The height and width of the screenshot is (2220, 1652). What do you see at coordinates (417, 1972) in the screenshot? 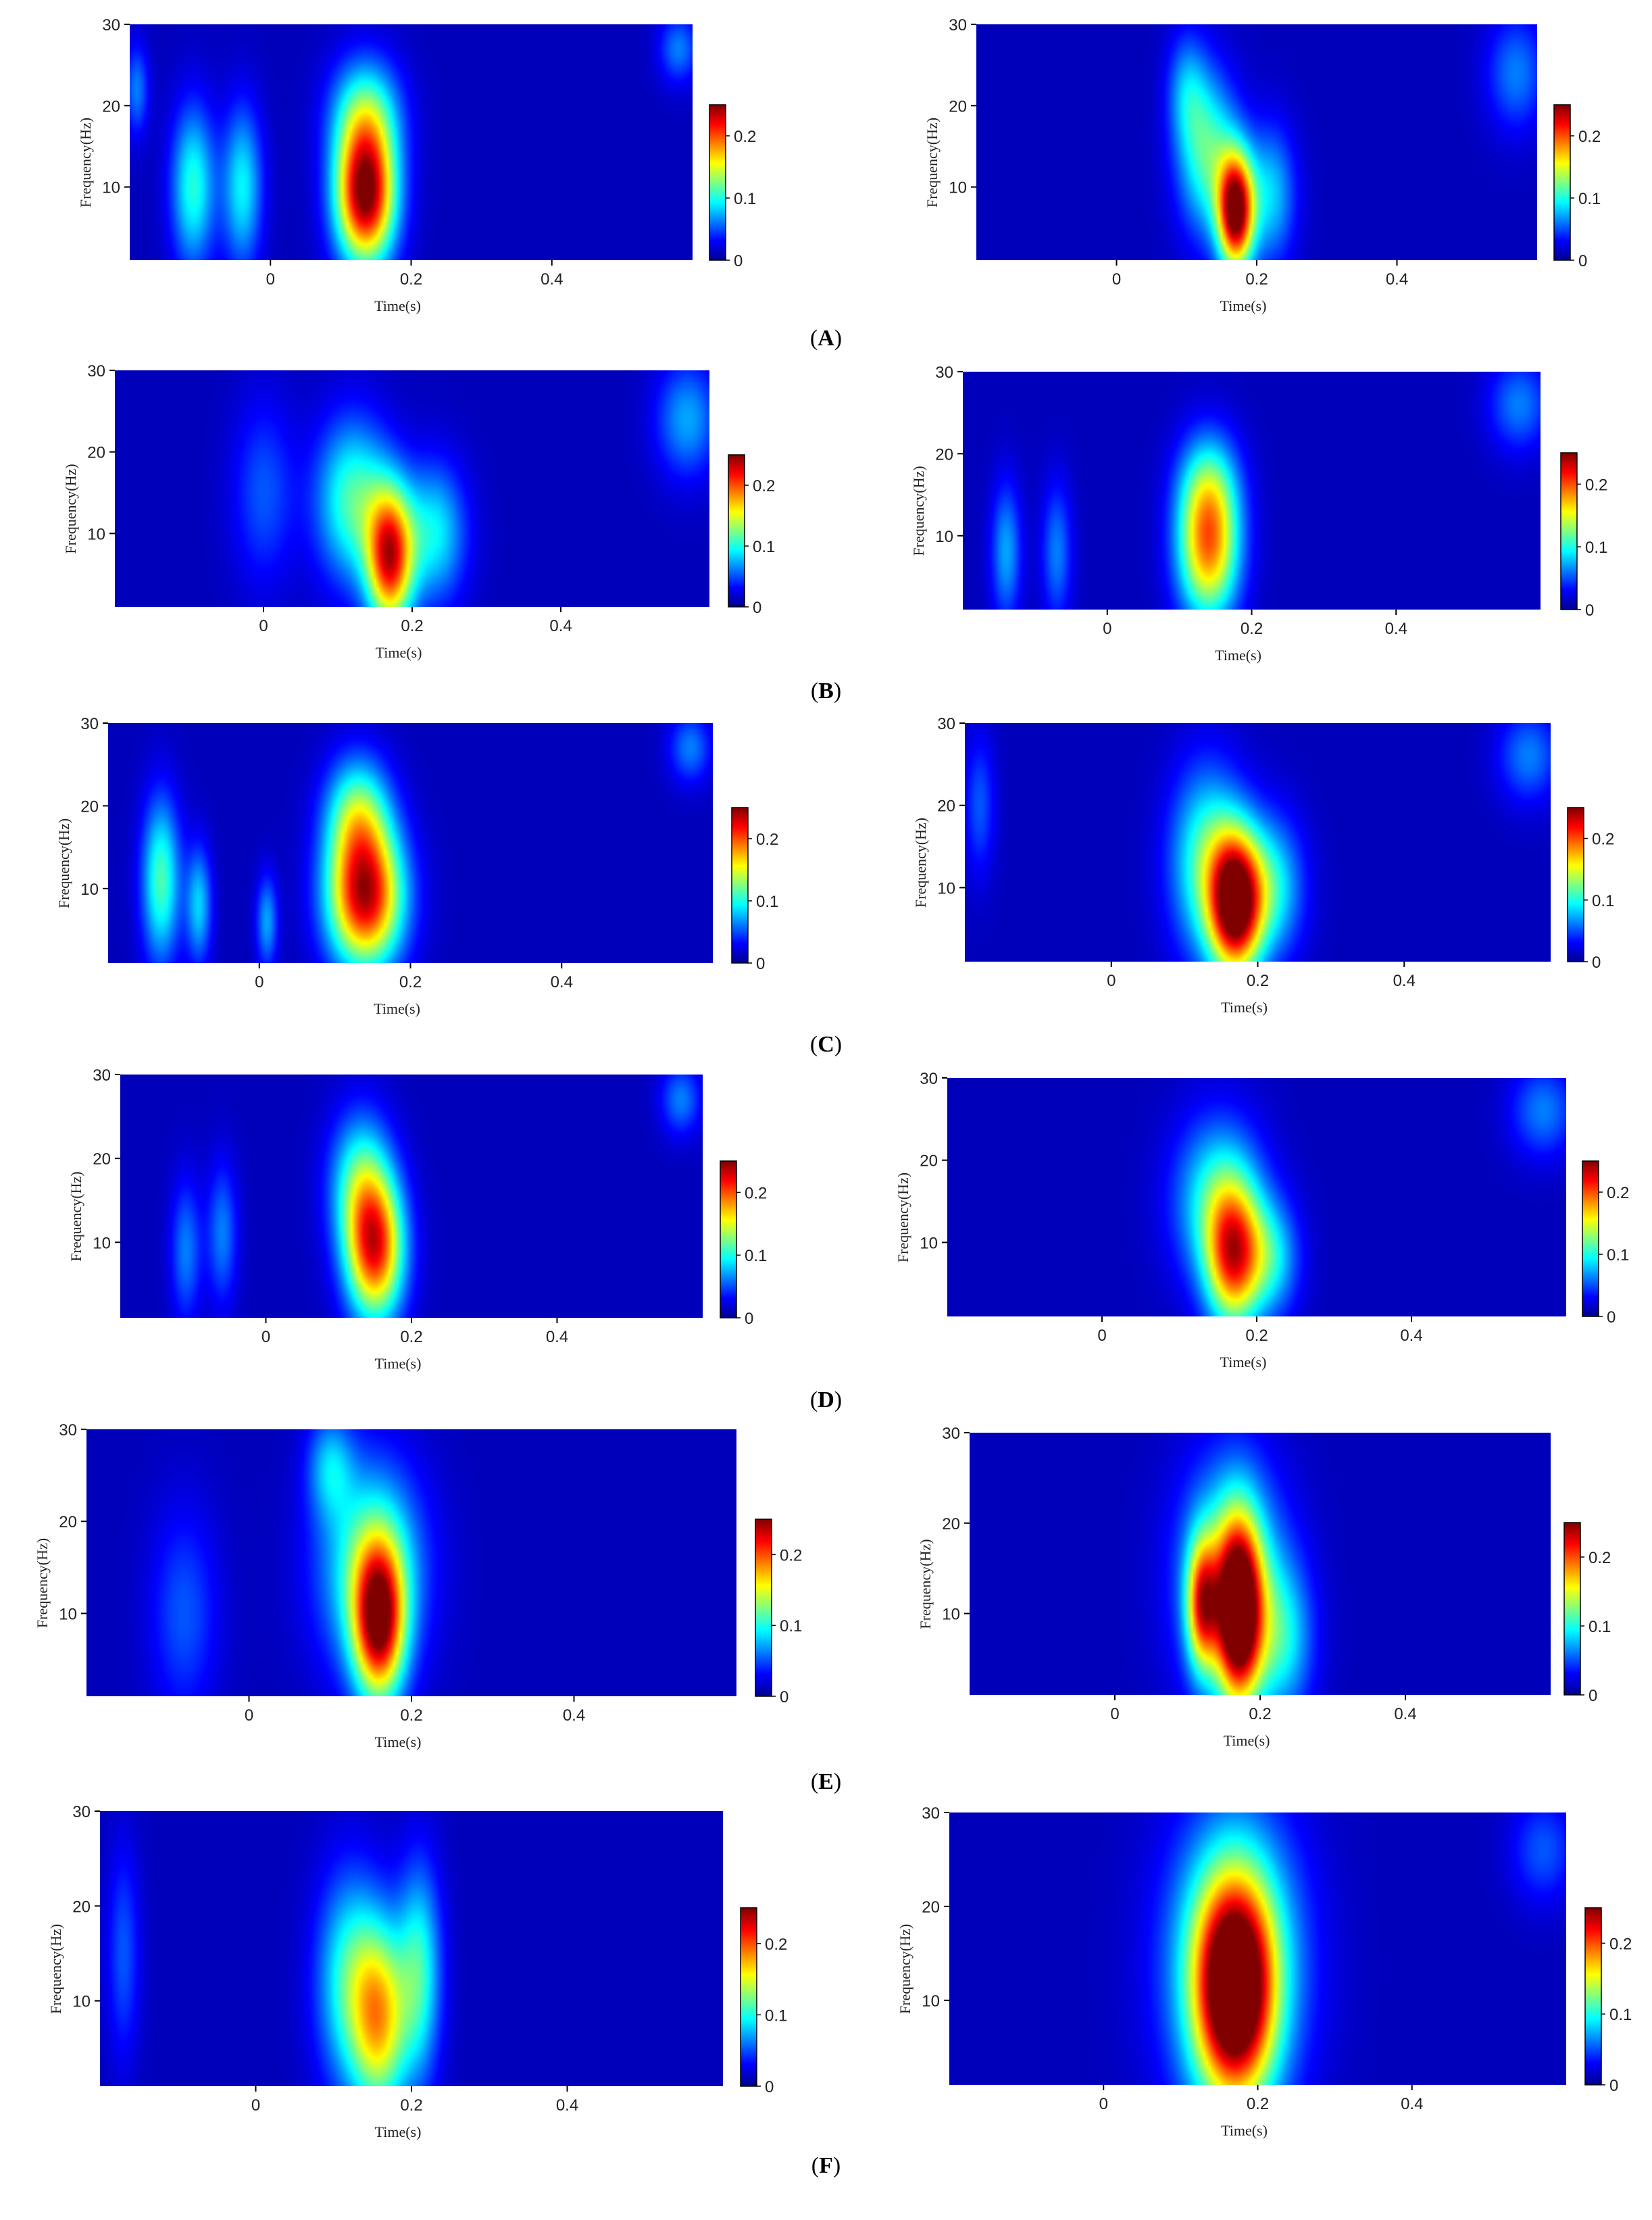
I see `chart-f-left: 10 20 30 0 0.2 0.4 Time(s) Frequency(Hz) 0 0.1 0.2` at bounding box center [417, 1972].